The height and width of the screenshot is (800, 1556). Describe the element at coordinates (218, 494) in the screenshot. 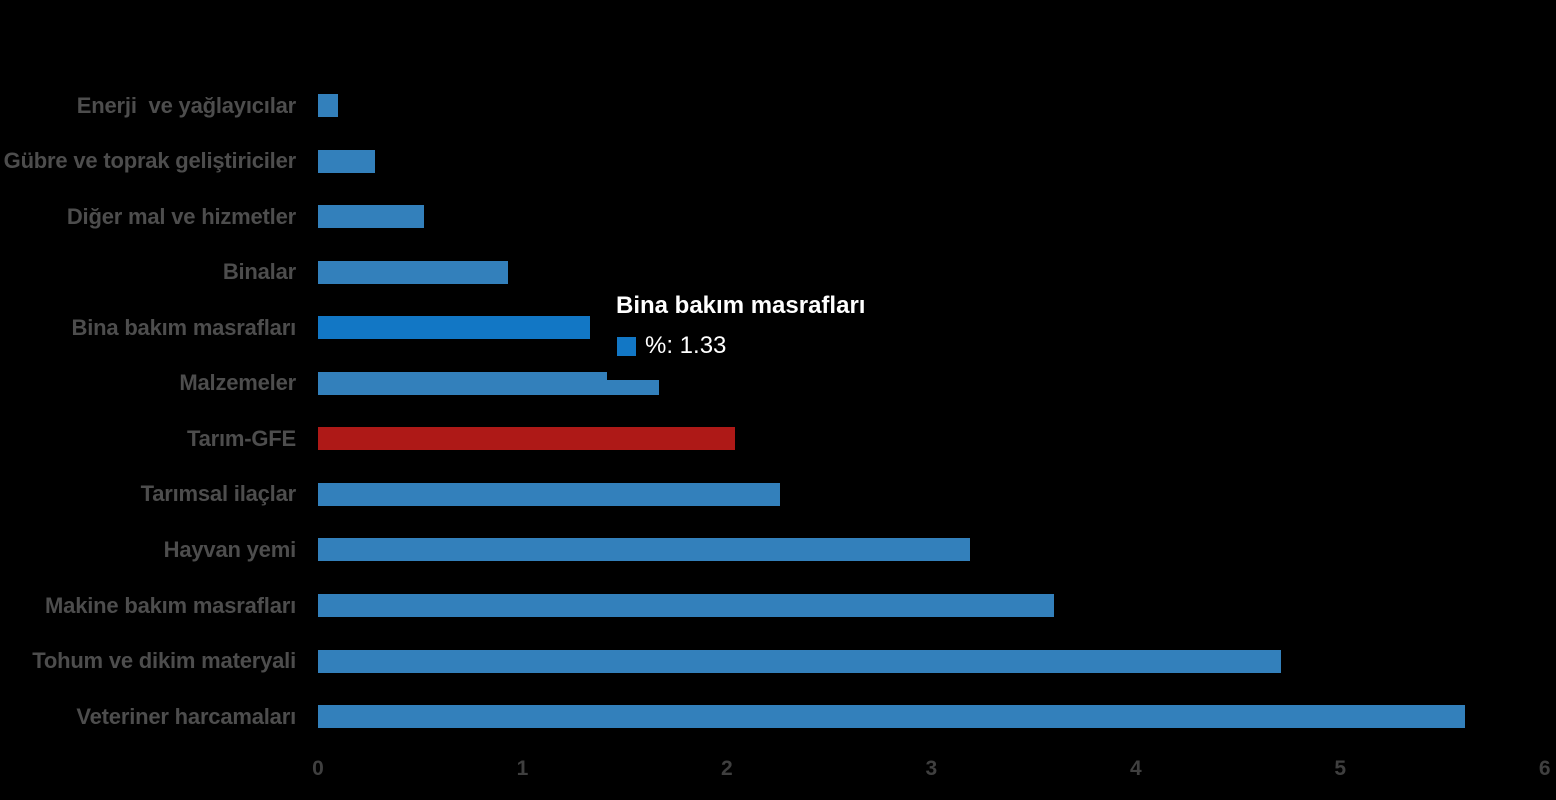

I see `category-label: Tarımsal ilaçlar` at that location.